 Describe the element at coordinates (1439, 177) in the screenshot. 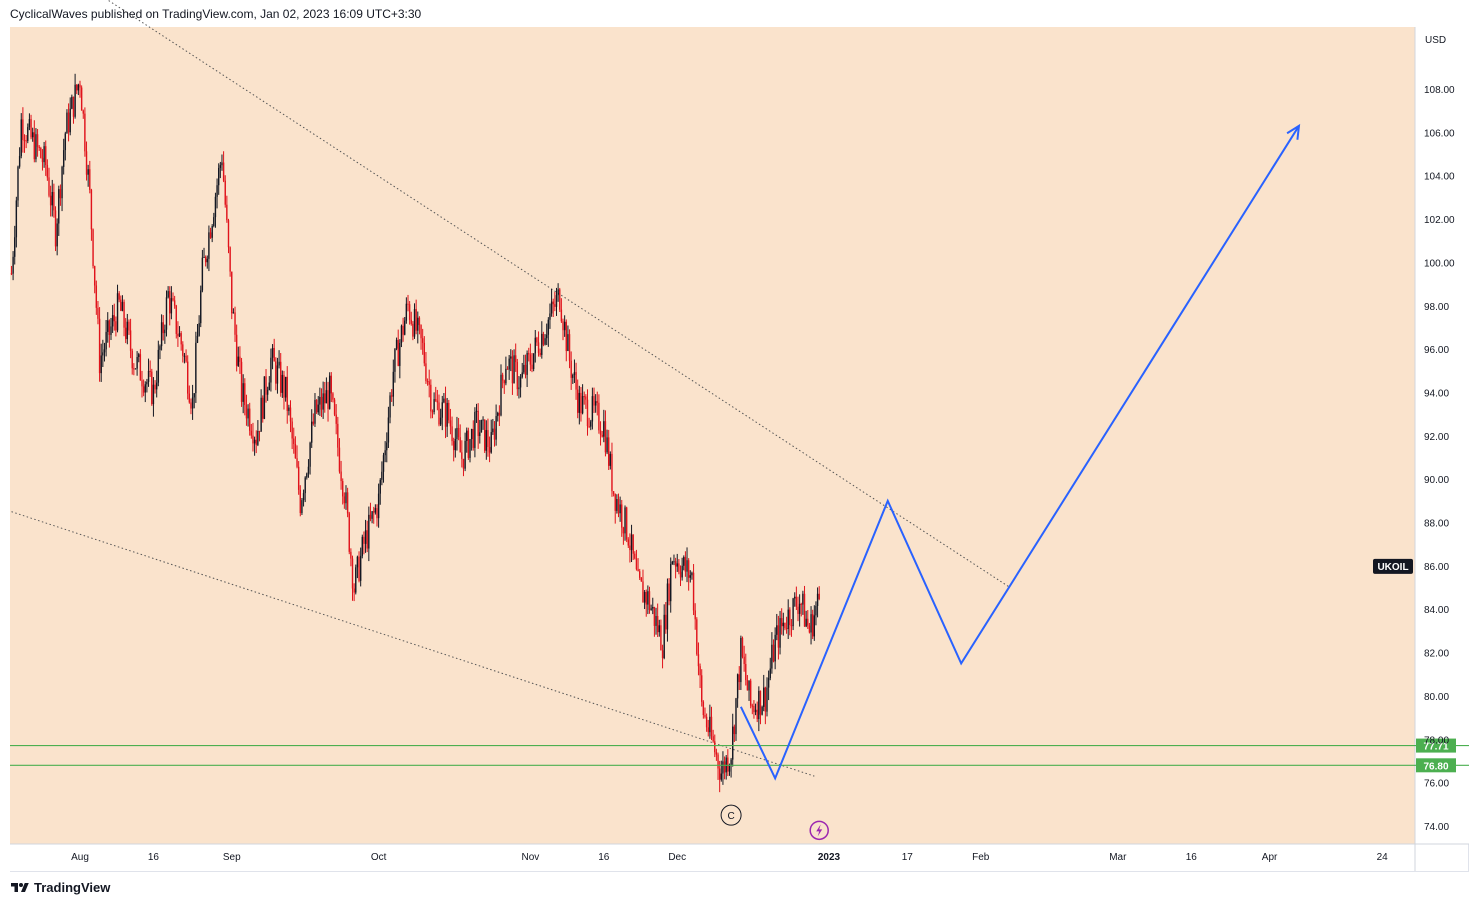

I see `y-tick-label: 104.00` at that location.